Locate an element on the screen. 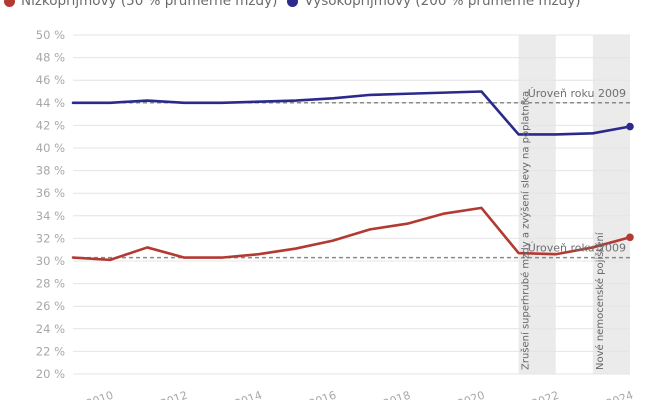 Image resolution: width=658 pixels, height=400 pixels. x-tick-label-2018: 2018 is located at coordinates (396, 394).